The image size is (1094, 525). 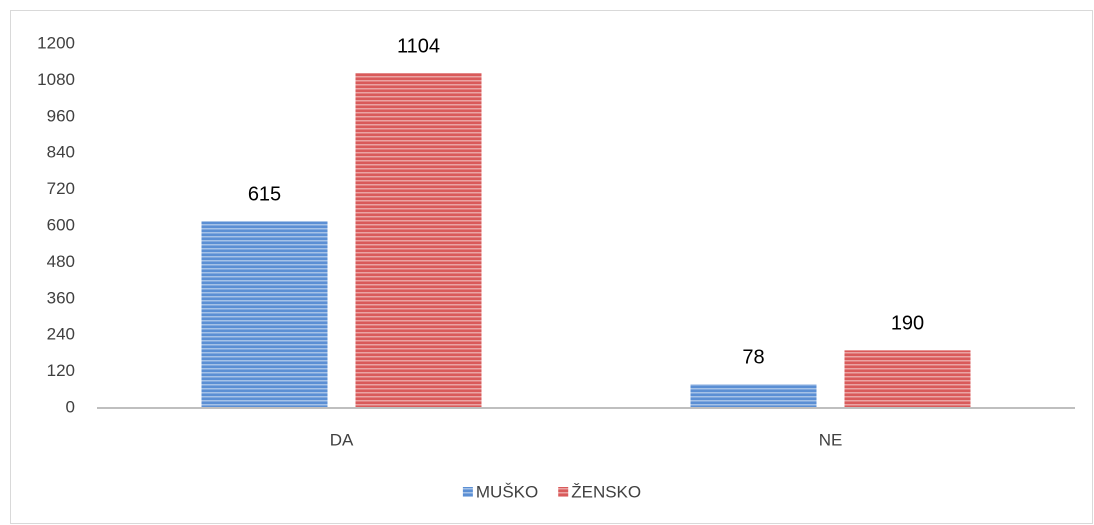 What do you see at coordinates (753, 358) in the screenshot?
I see `data-label: 78` at bounding box center [753, 358].